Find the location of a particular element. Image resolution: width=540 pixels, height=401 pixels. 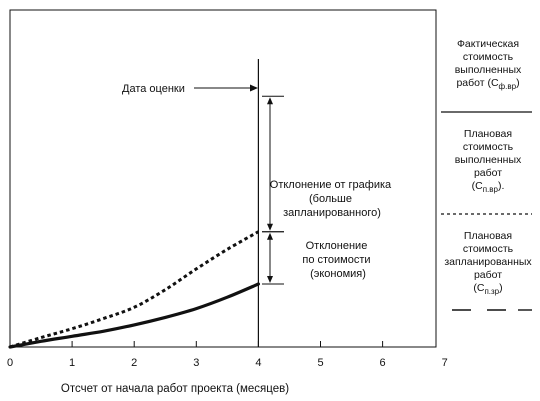

series-actual-cost-line is located at coordinates (134, 315).